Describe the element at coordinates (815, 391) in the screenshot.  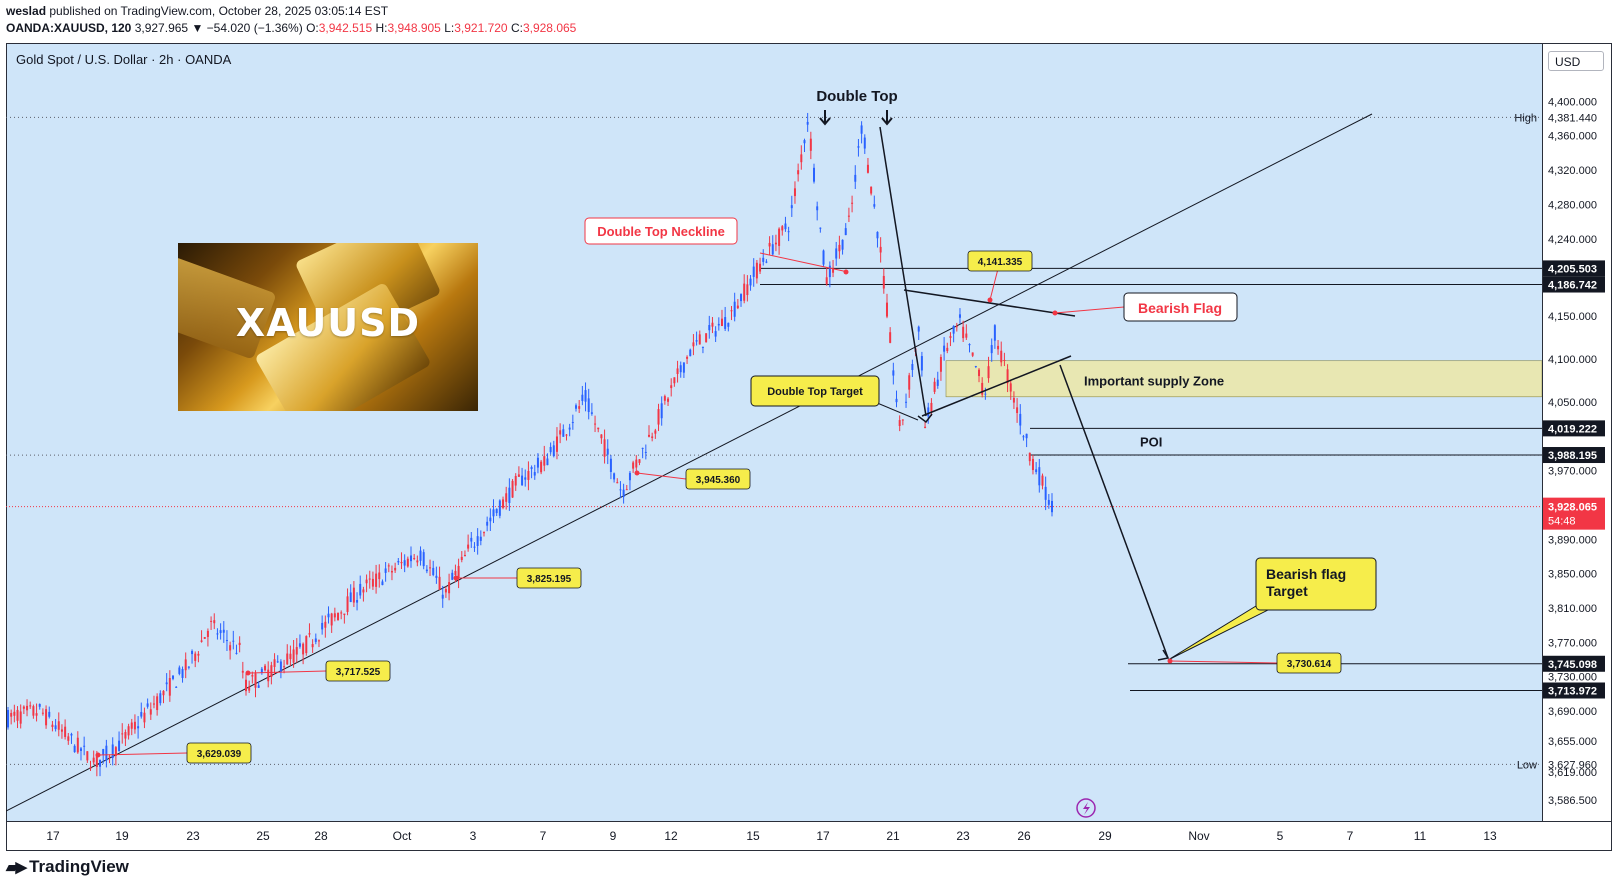
I see `double-top-target-callout` at that location.